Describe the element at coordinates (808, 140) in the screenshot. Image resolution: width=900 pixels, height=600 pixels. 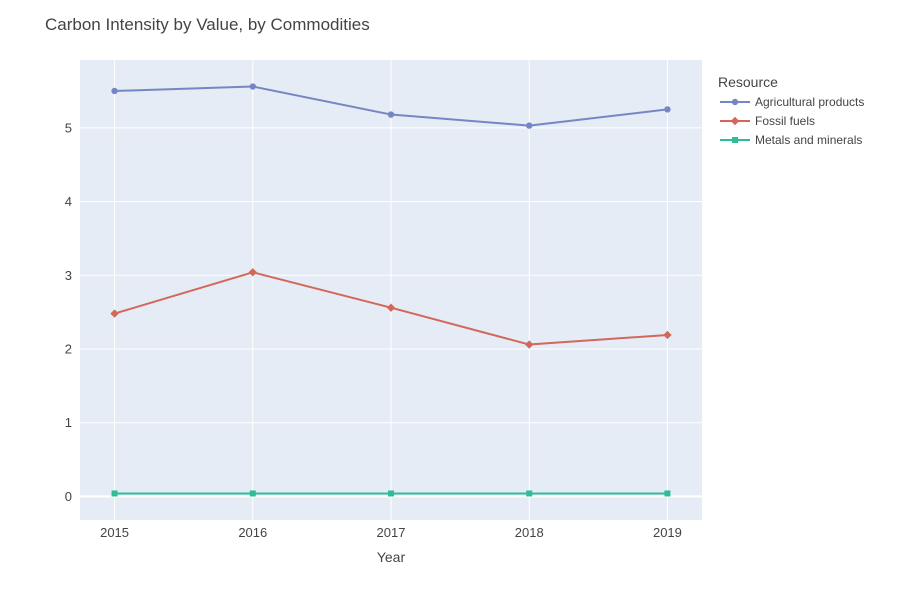
I see `legend-label: Metals and minerals` at that location.